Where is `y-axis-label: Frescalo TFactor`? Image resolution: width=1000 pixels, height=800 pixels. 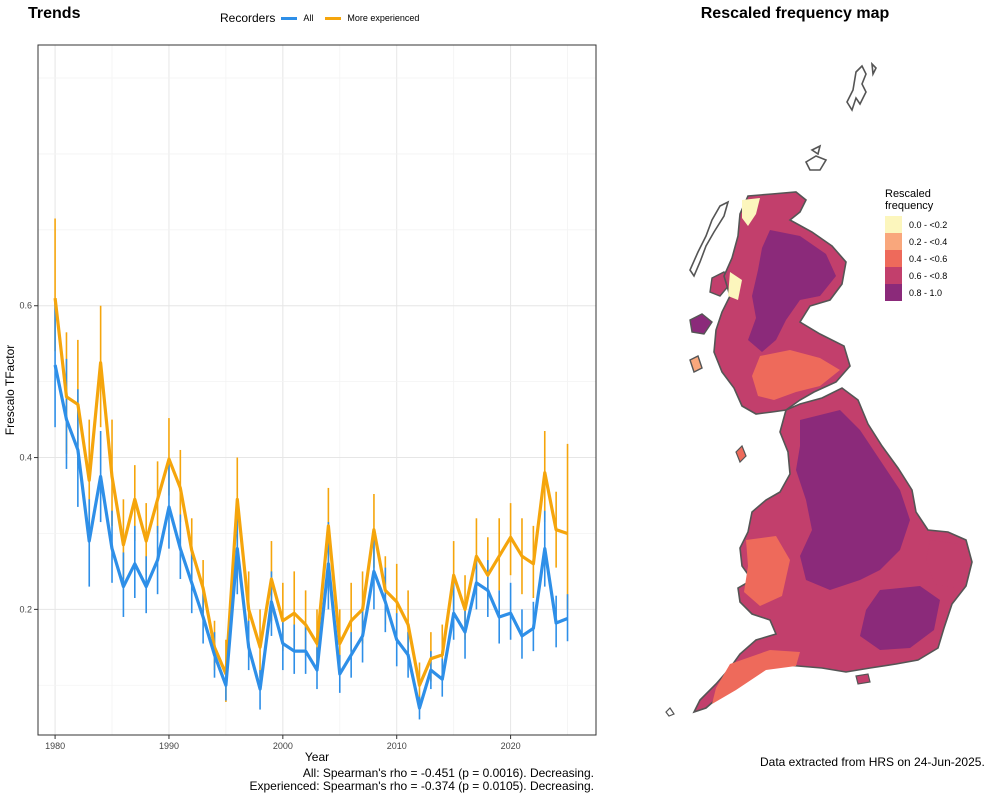 y-axis-label: Frescalo TFactor is located at coordinates (10, 390).